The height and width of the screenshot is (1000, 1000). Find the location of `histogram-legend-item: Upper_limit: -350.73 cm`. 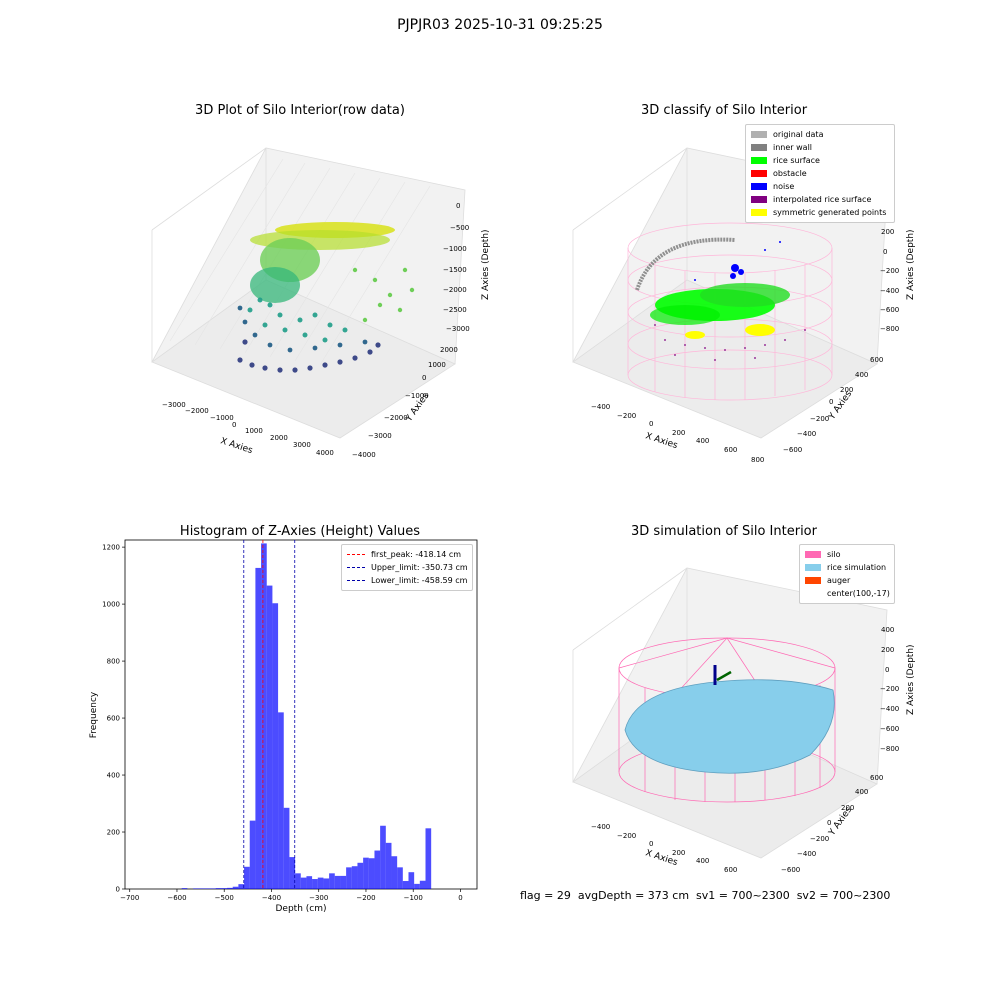

histogram-legend-item: Upper_limit: -350.73 cm is located at coordinates (407, 567).